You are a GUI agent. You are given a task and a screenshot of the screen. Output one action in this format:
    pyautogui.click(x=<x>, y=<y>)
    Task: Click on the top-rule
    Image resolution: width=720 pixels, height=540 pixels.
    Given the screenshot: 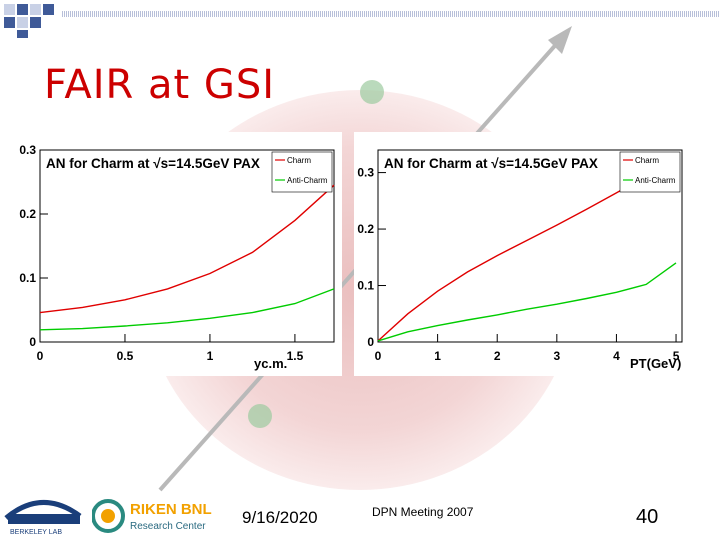 What is the action you would take?
    pyautogui.click(x=391, y=14)
    